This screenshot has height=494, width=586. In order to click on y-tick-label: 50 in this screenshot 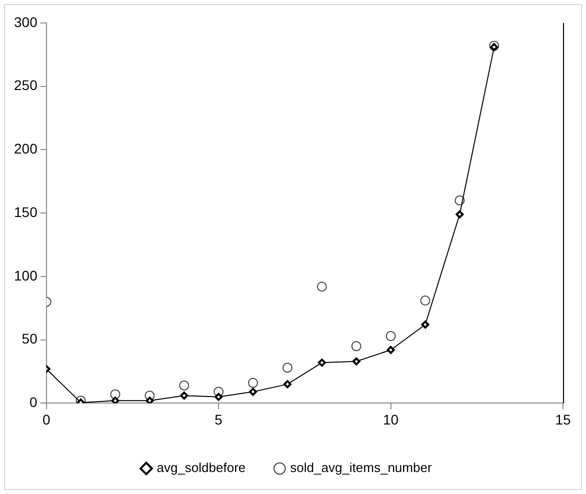, I will do `click(30, 338)`.